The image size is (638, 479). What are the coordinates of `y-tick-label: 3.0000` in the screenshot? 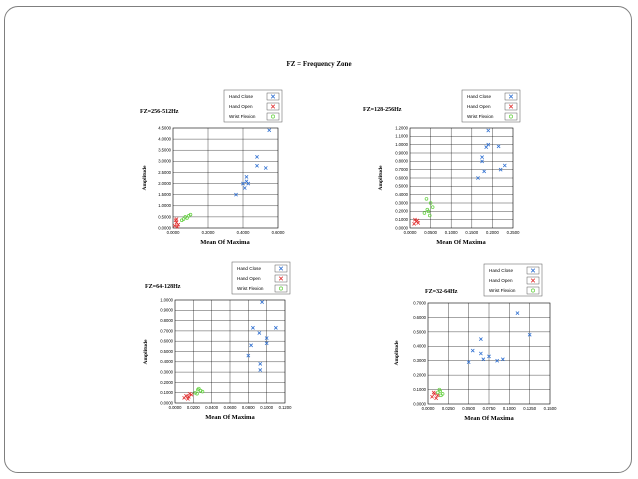 It's located at (164, 161).